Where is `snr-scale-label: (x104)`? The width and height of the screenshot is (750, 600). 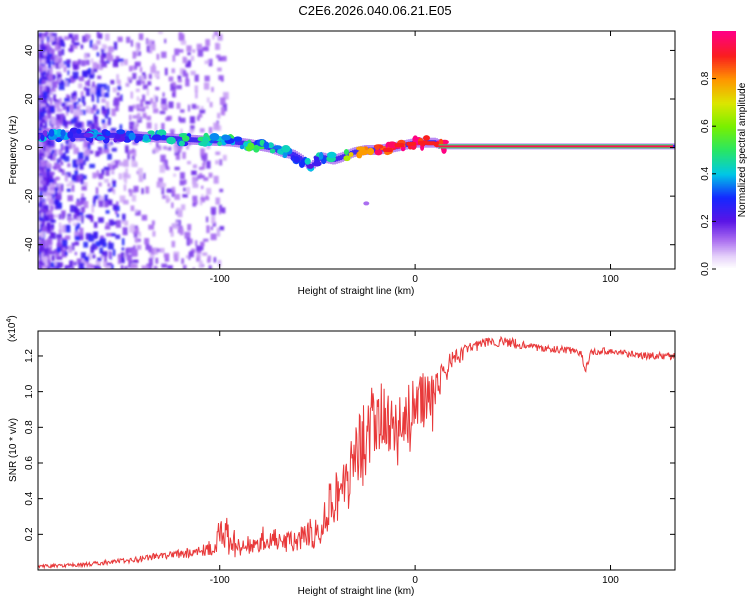 snr-scale-label: (x104) is located at coordinates (12, 328).